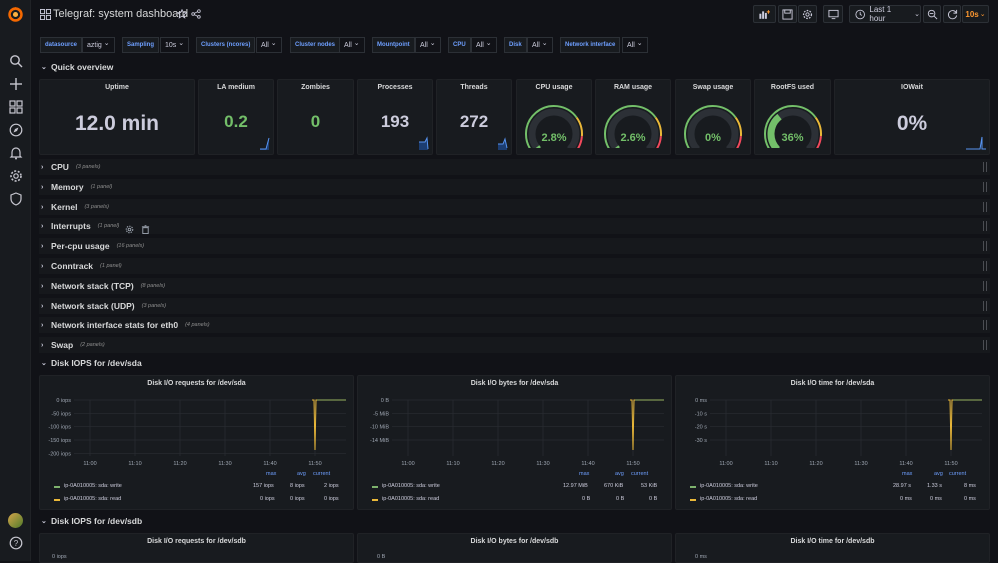 This screenshot has height=563, width=998. Describe the element at coordinates (975, 14) in the screenshot. I see `refresh-interval-picker: 10s⌄` at that location.